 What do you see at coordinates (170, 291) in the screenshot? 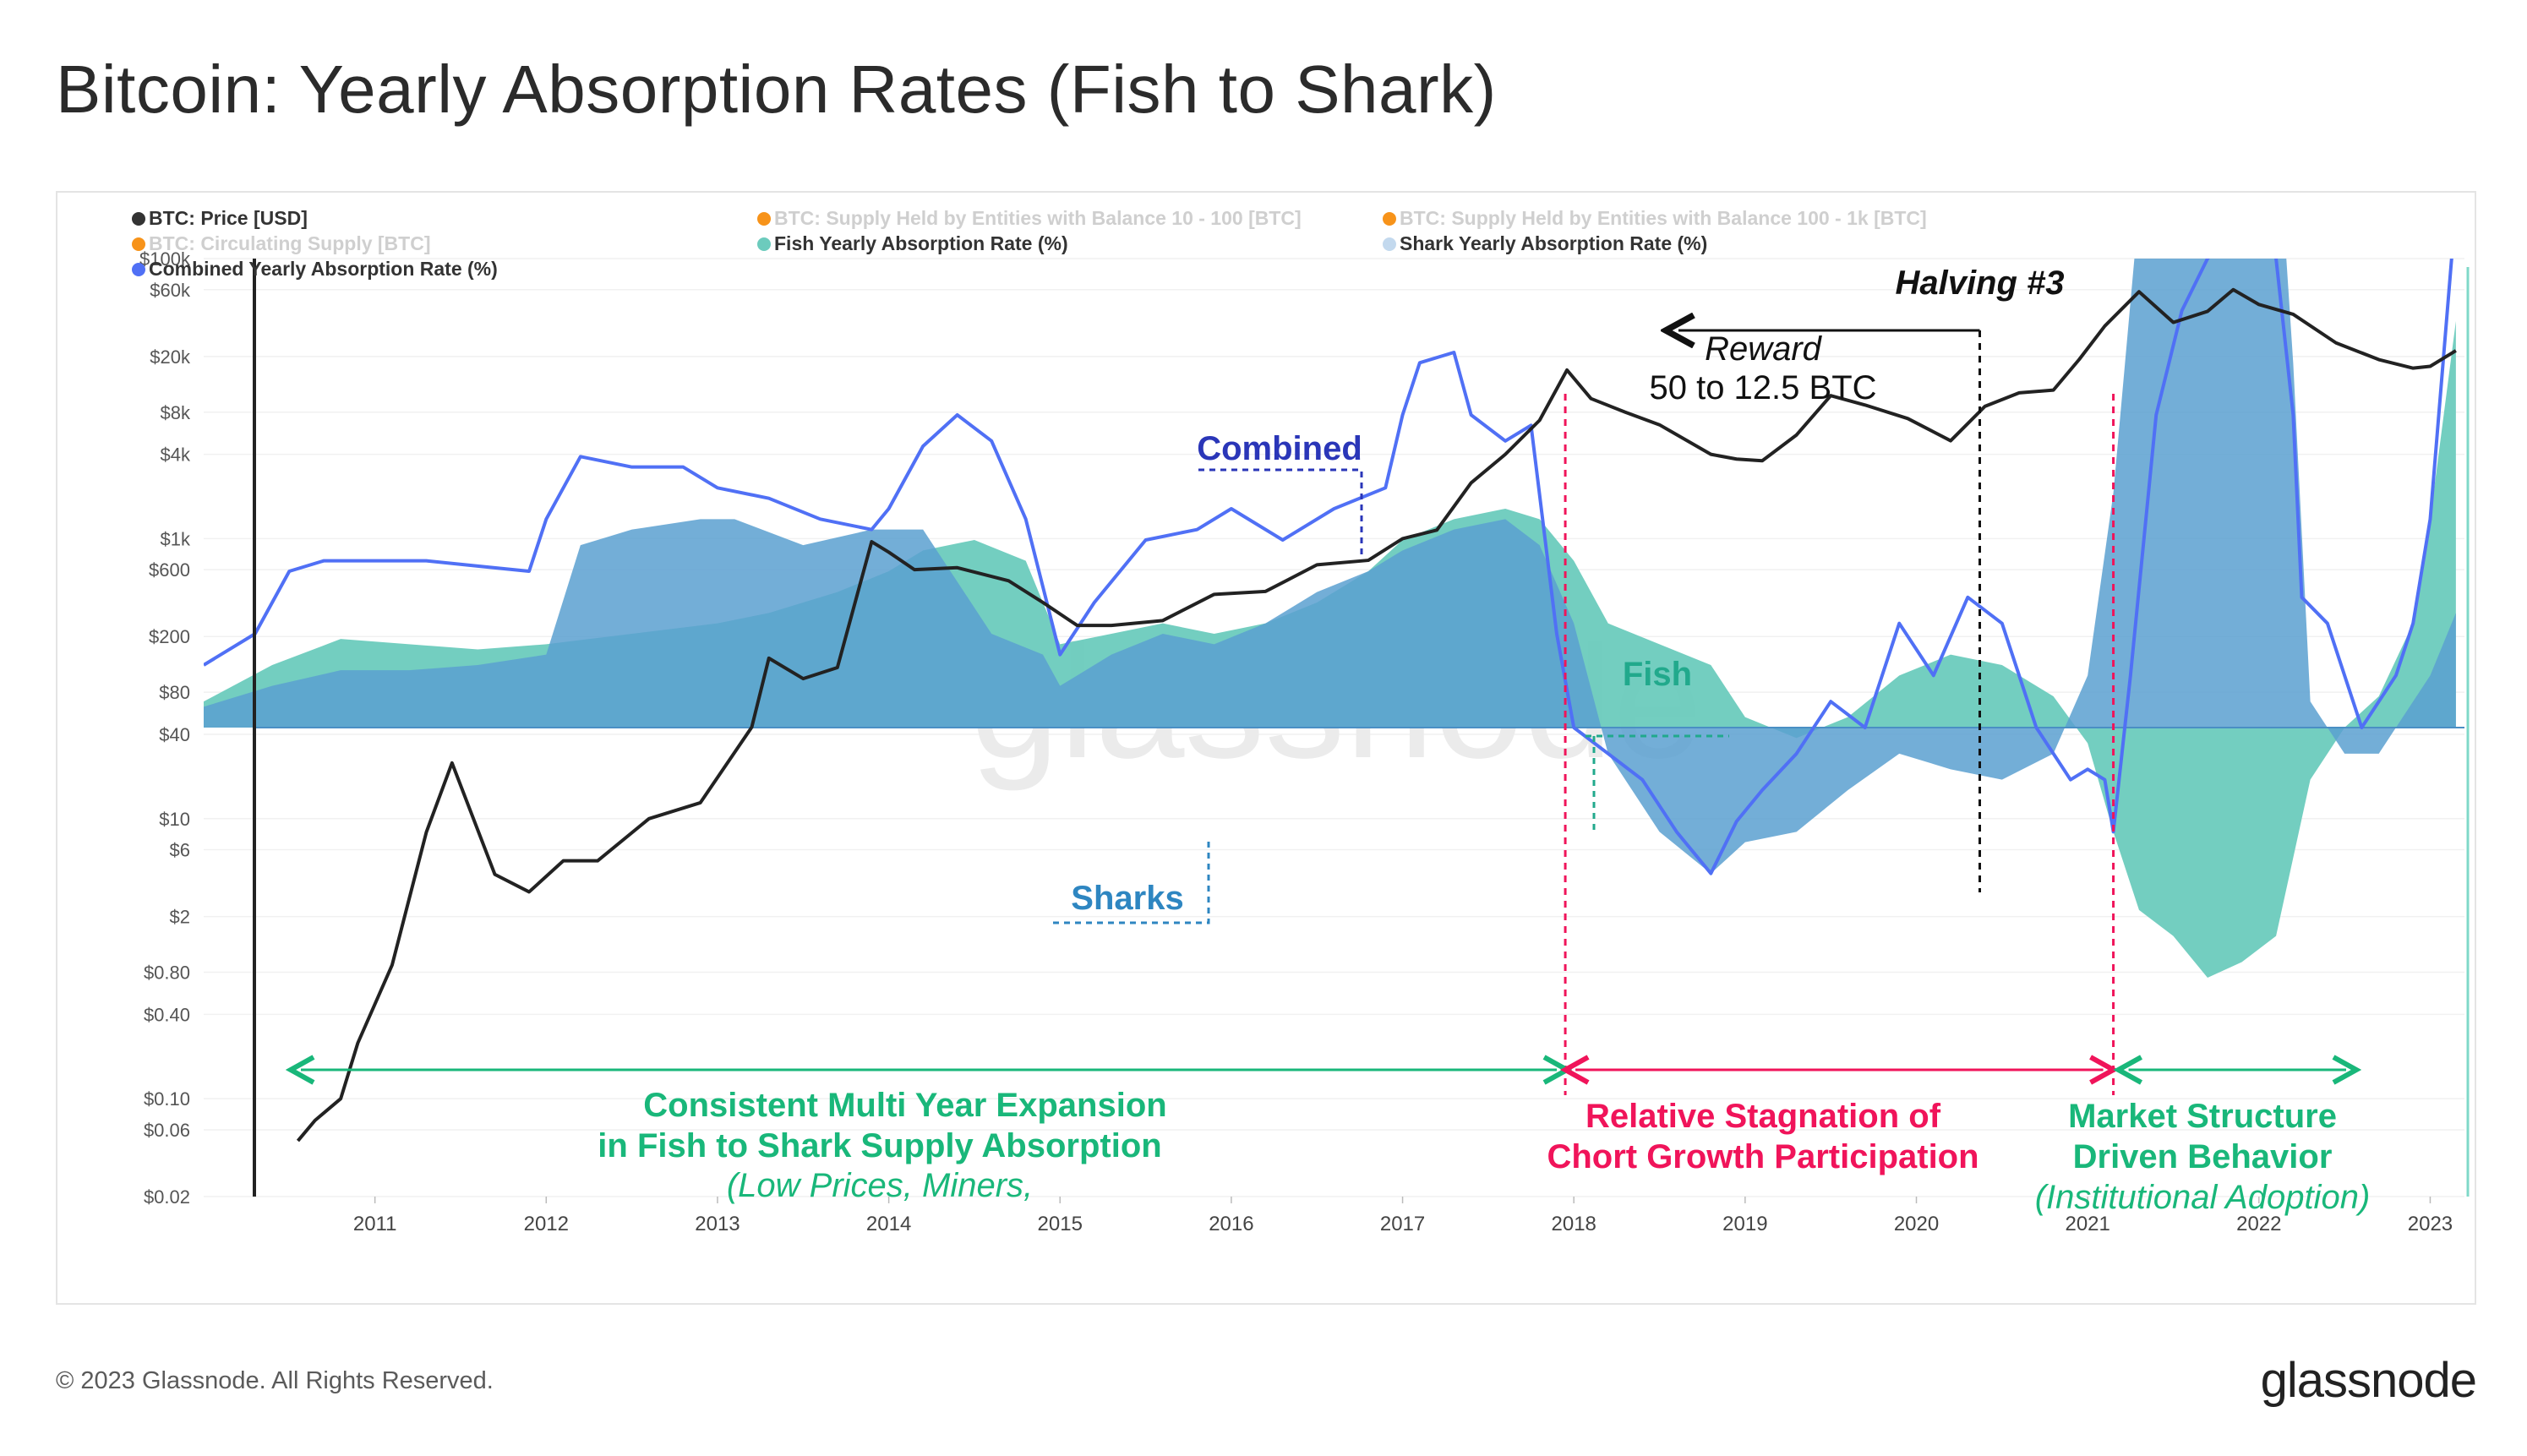
I see `y-left-tick-label: $60k` at bounding box center [170, 291].